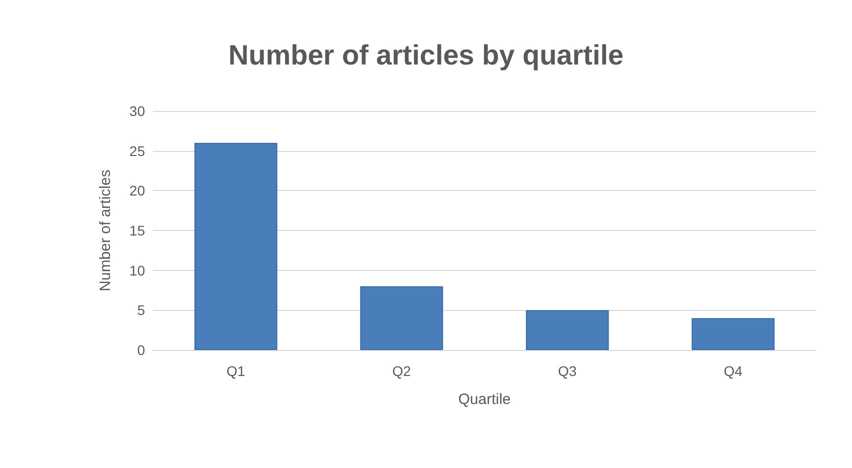  Describe the element at coordinates (567, 371) in the screenshot. I see `x-tick-label: Q3` at that location.